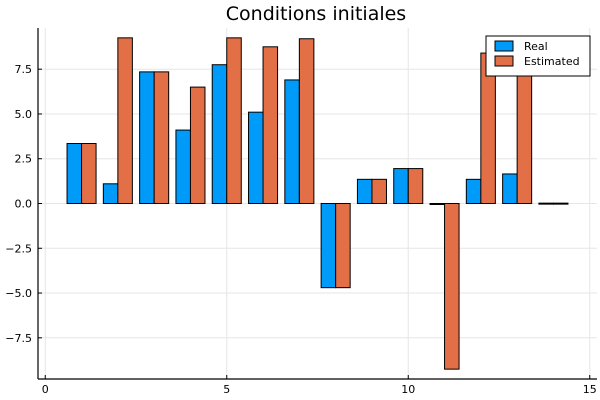 The image size is (600, 400). What do you see at coordinates (590, 389) in the screenshot?
I see `x-tick-label: 15` at bounding box center [590, 389].